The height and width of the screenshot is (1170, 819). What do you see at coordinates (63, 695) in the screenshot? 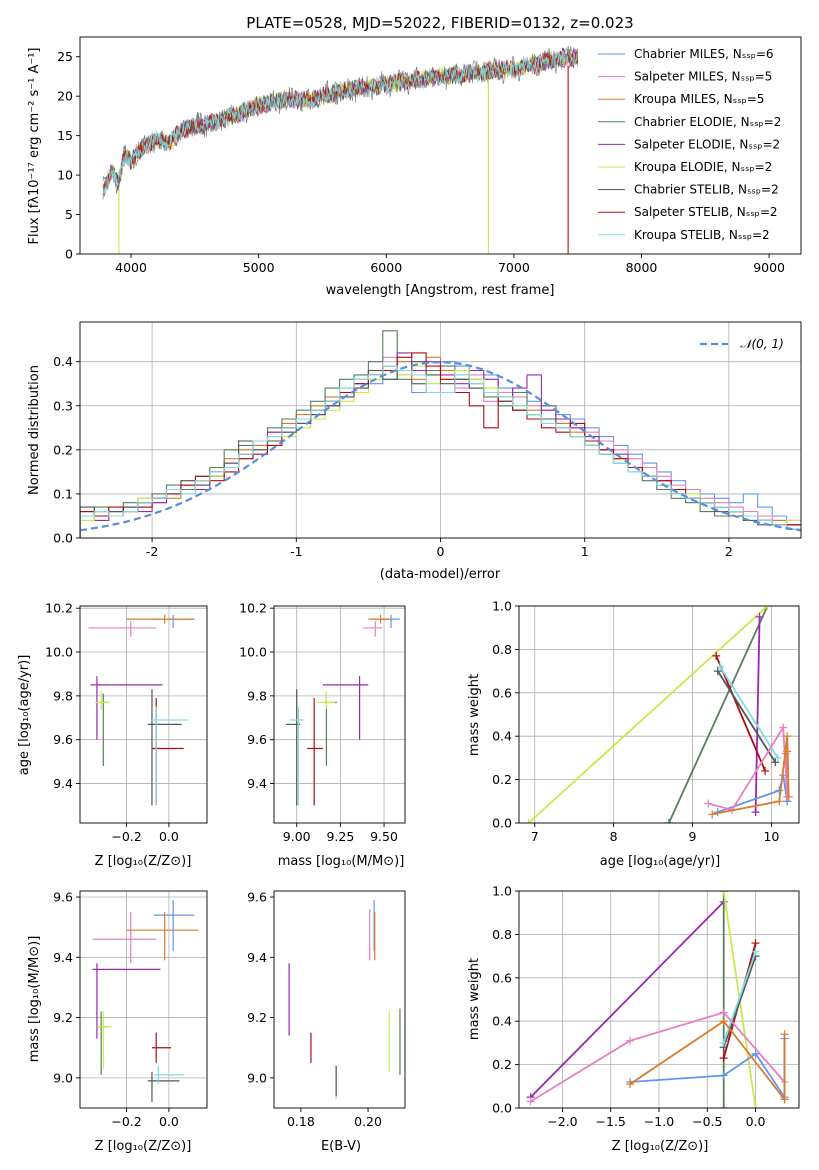
I see `y-tick-label: 9.8` at bounding box center [63, 695].